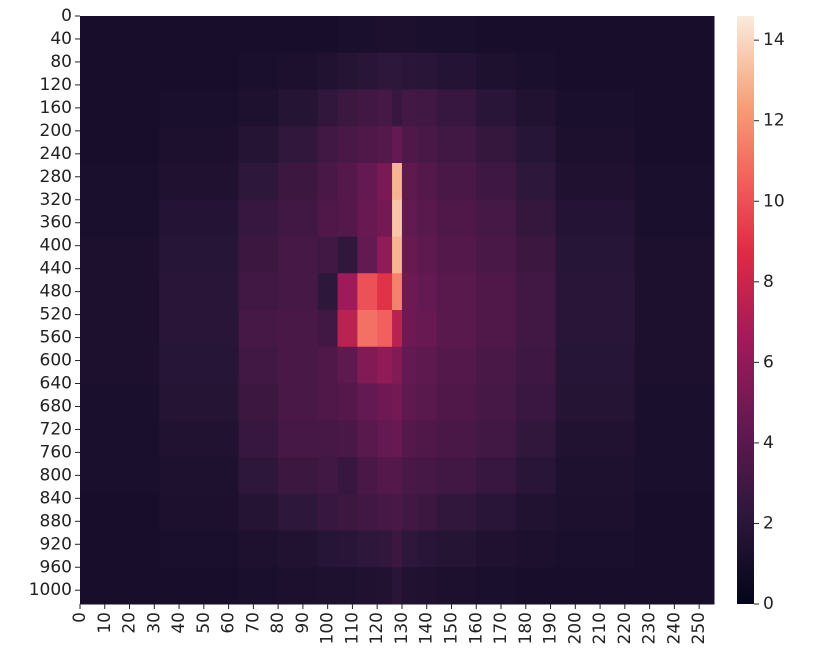  Describe the element at coordinates (377, 628) in the screenshot. I see `x-tick-label: 120` at that location.